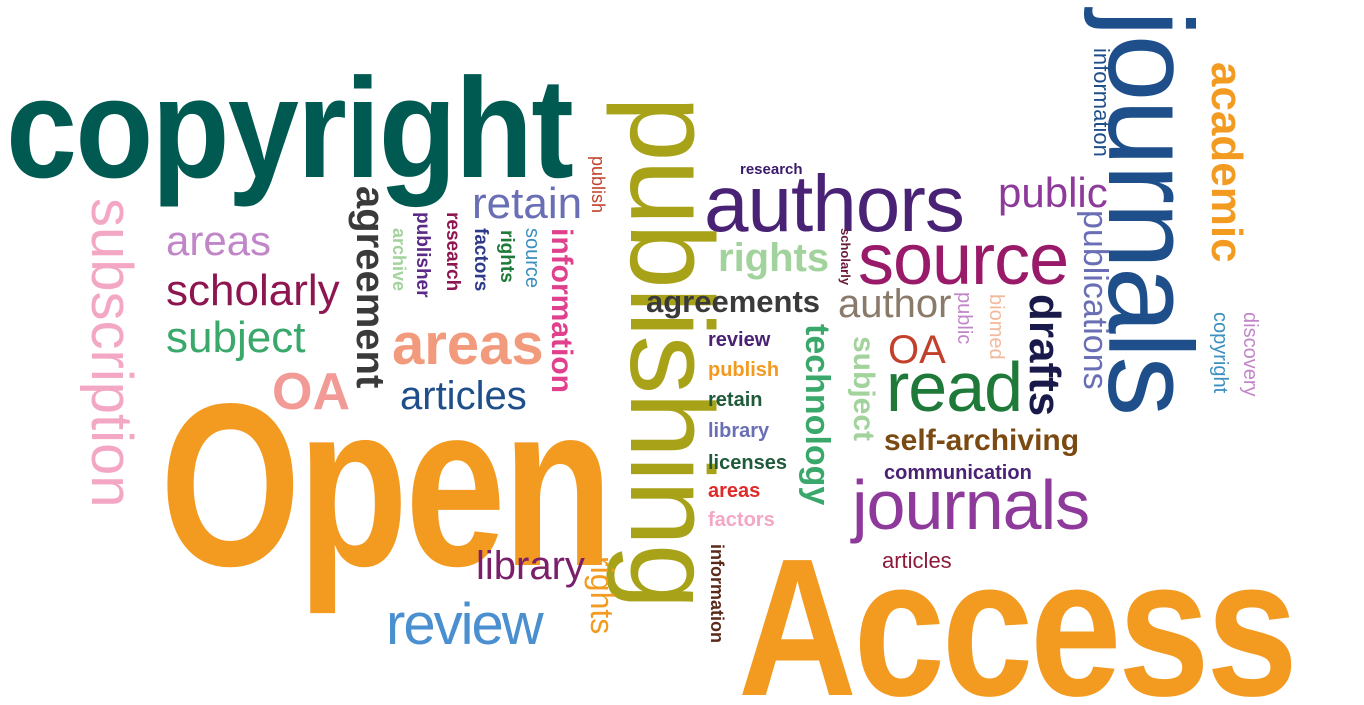  What do you see at coordinates (236, 337) in the screenshot?
I see `word-subject-1: subject` at bounding box center [236, 337].